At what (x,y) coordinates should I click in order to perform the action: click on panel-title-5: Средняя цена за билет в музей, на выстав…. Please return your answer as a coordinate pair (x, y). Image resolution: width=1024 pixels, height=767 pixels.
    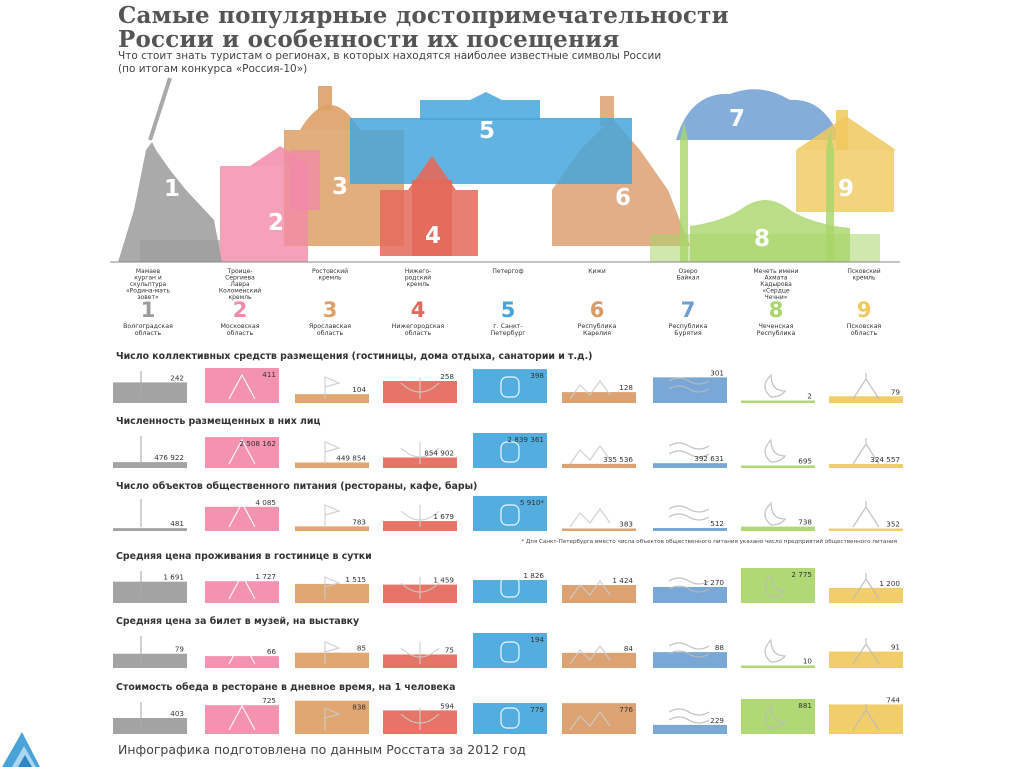
    Looking at the image, I should click on (237, 621).